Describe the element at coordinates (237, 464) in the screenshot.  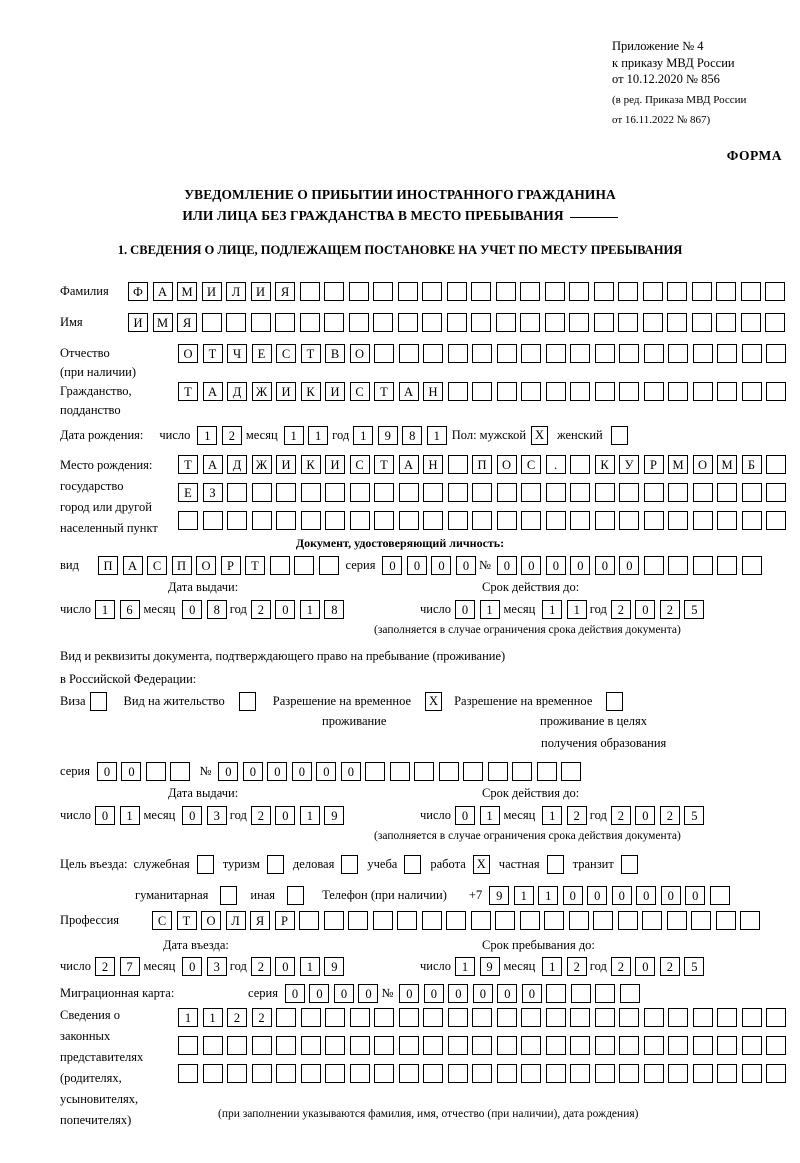
I see `char-box: Д` at that location.